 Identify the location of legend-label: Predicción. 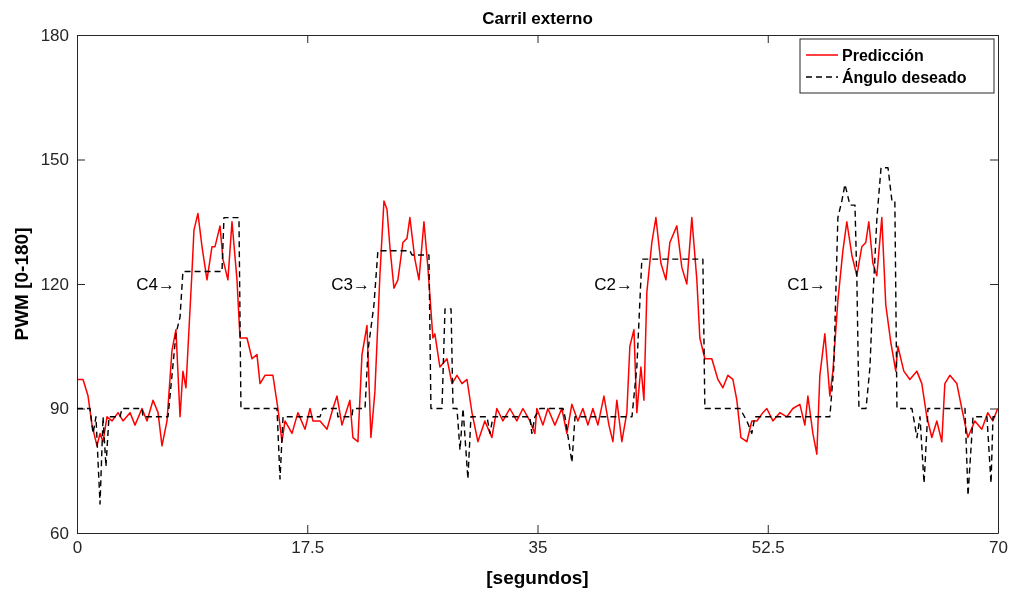
(883, 55).